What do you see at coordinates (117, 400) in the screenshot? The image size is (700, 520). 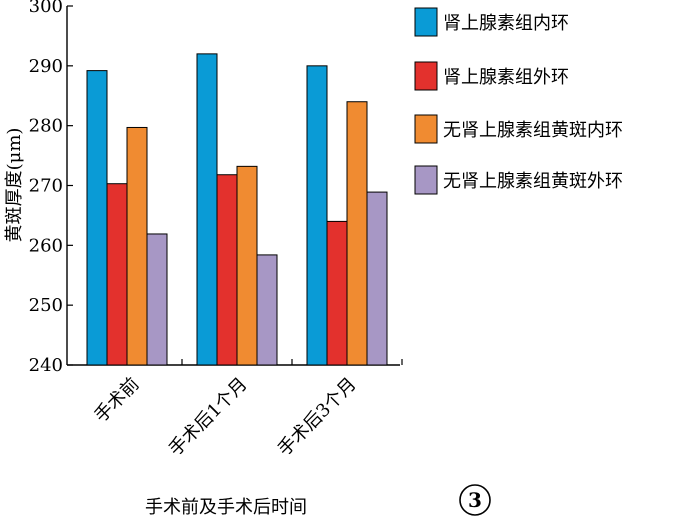 I see `x-category-label: 手术前` at bounding box center [117, 400].